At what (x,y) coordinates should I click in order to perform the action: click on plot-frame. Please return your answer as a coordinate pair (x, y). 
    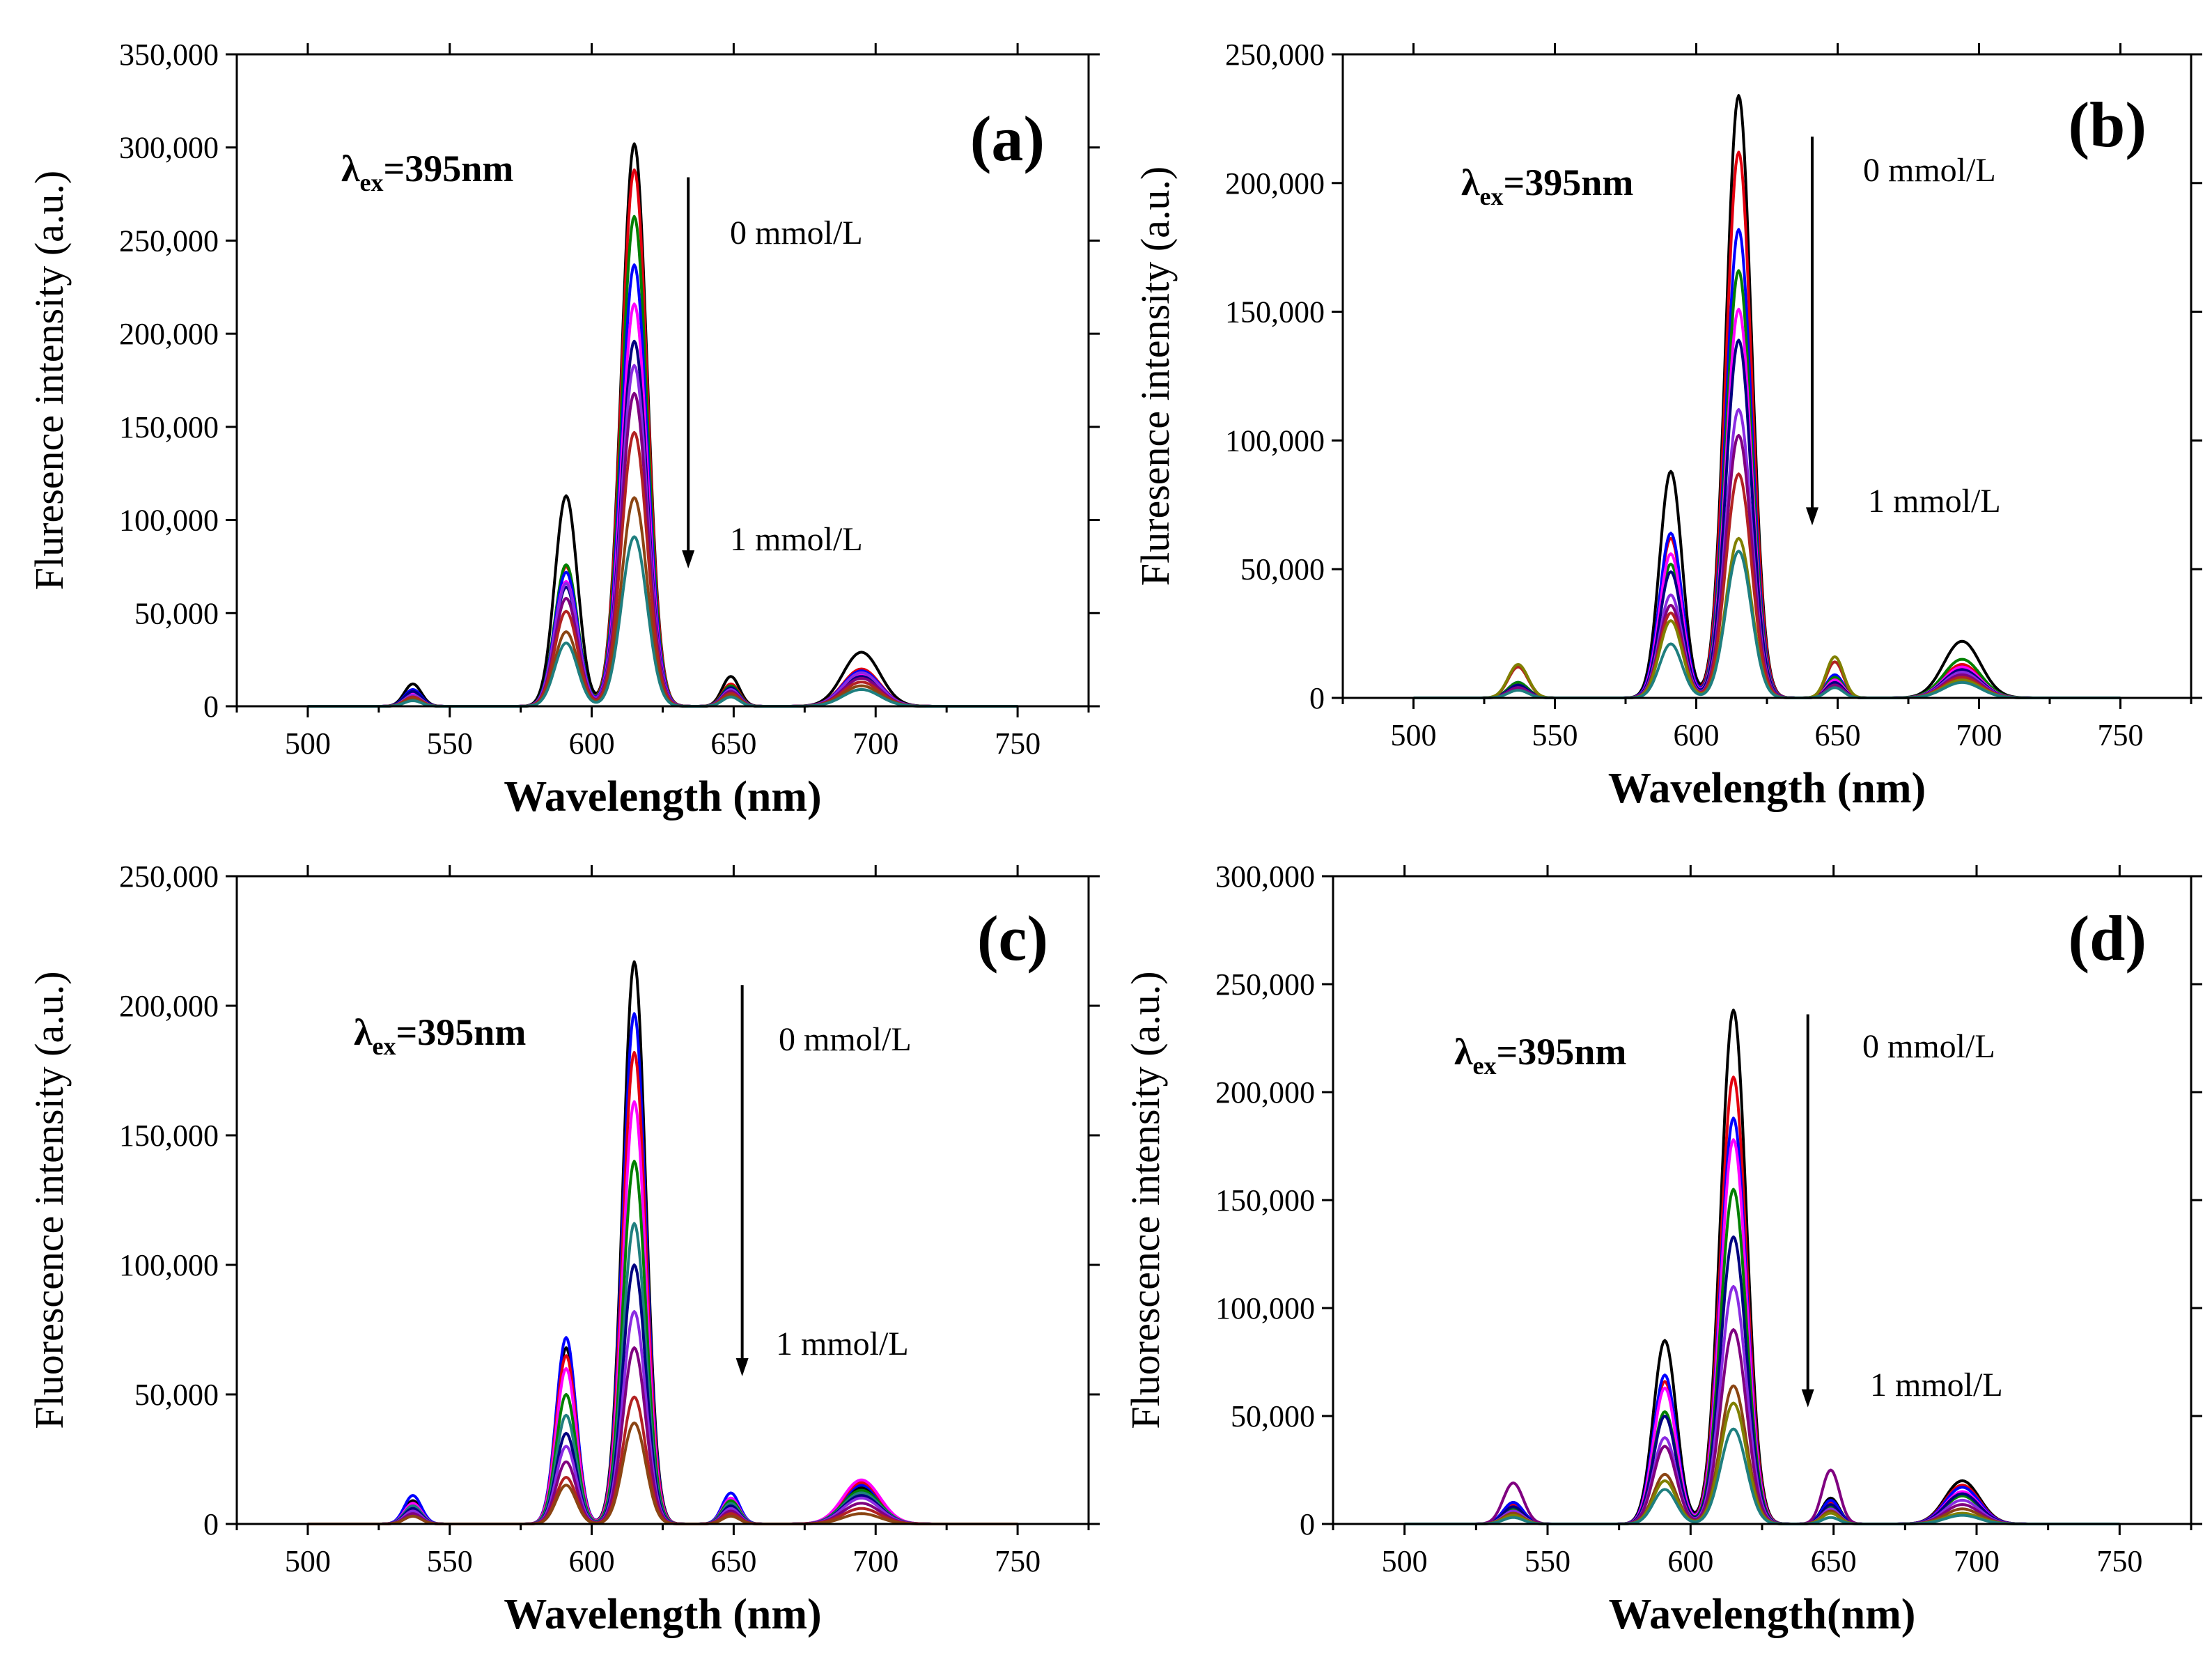
    Looking at the image, I should click on (1766, 376).